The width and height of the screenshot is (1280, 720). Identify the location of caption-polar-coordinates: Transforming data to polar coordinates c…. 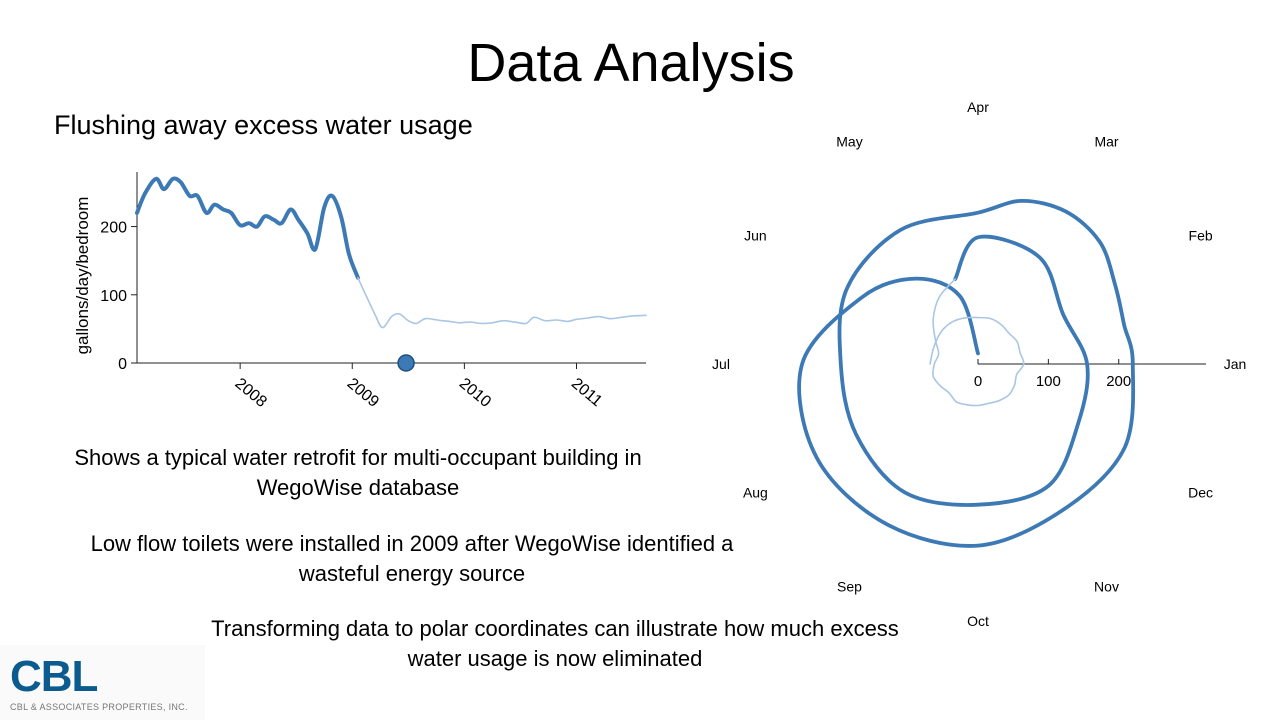
(555, 643).